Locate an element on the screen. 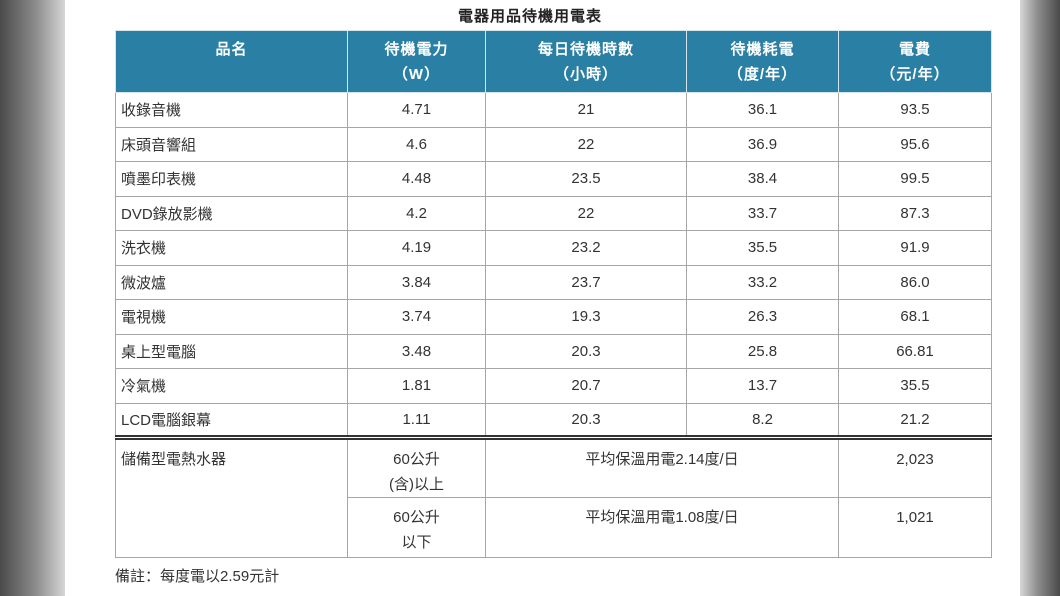 This screenshot has height=596, width=1060. daily-hours-value: 19.3 is located at coordinates (586, 317).